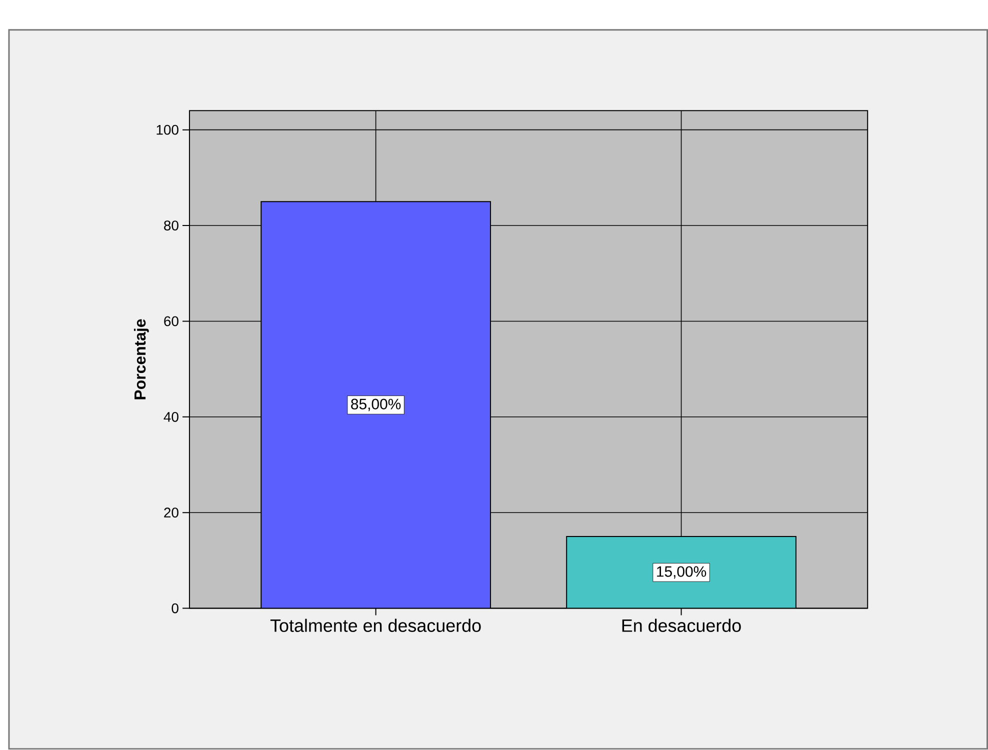  What do you see at coordinates (171, 513) in the screenshot?
I see `y-tick-label: 20` at bounding box center [171, 513].